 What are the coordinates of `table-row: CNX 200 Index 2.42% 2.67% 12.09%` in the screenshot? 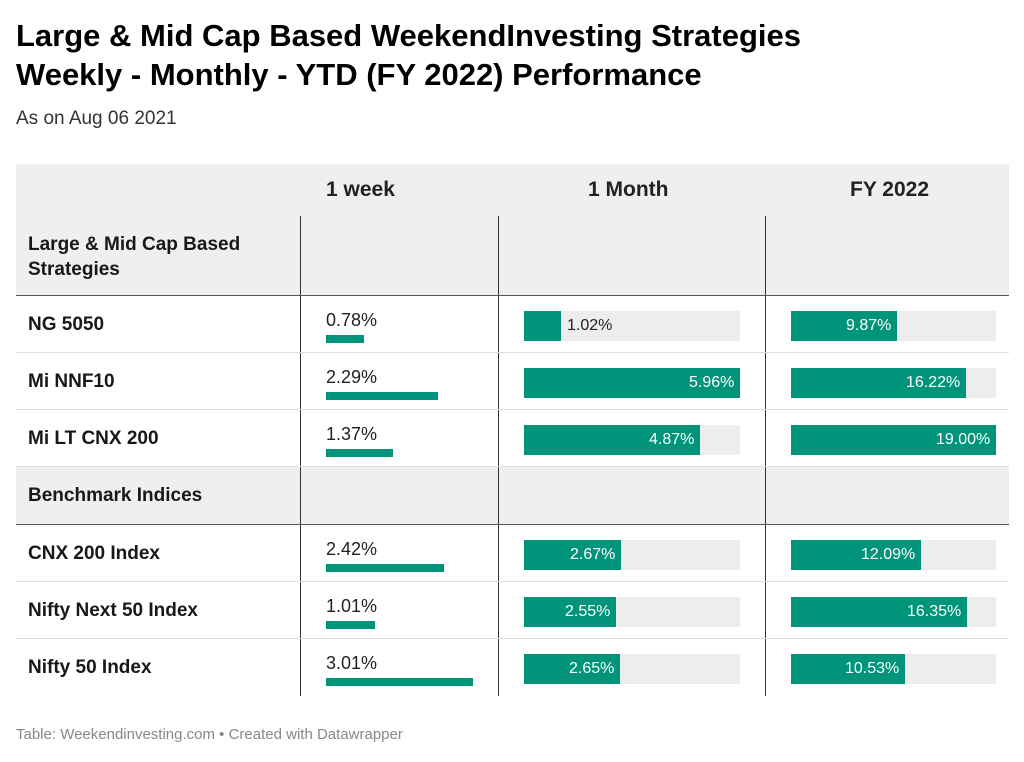 It's located at (512, 553).